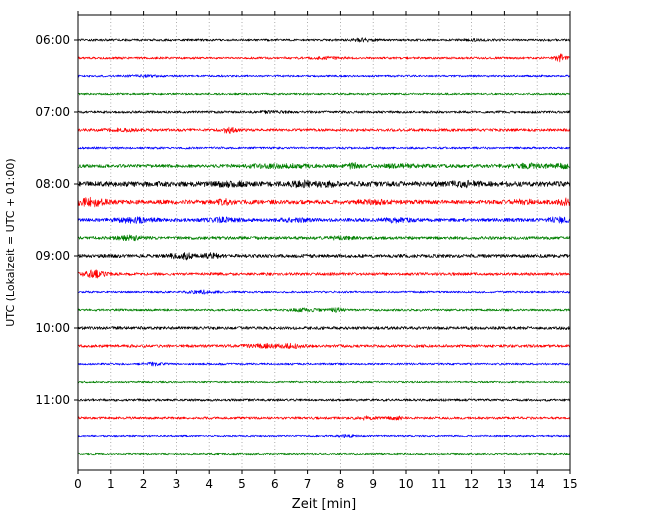 The image size is (650, 520). Describe the element at coordinates (373, 484) in the screenshot. I see `x-tick-label: 9` at that location.